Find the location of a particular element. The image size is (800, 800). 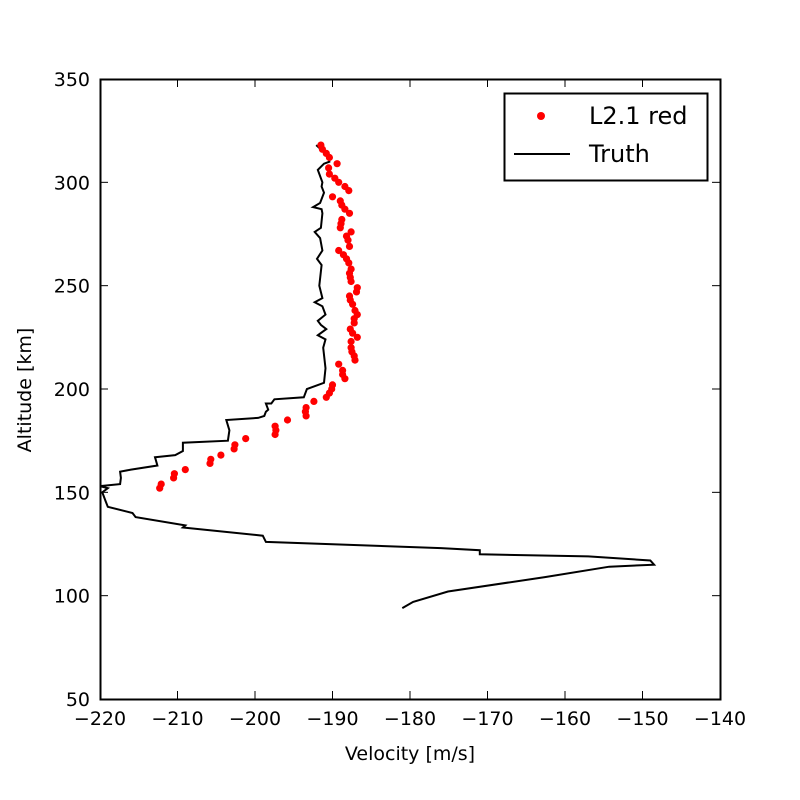

legend-box is located at coordinates (606, 137).